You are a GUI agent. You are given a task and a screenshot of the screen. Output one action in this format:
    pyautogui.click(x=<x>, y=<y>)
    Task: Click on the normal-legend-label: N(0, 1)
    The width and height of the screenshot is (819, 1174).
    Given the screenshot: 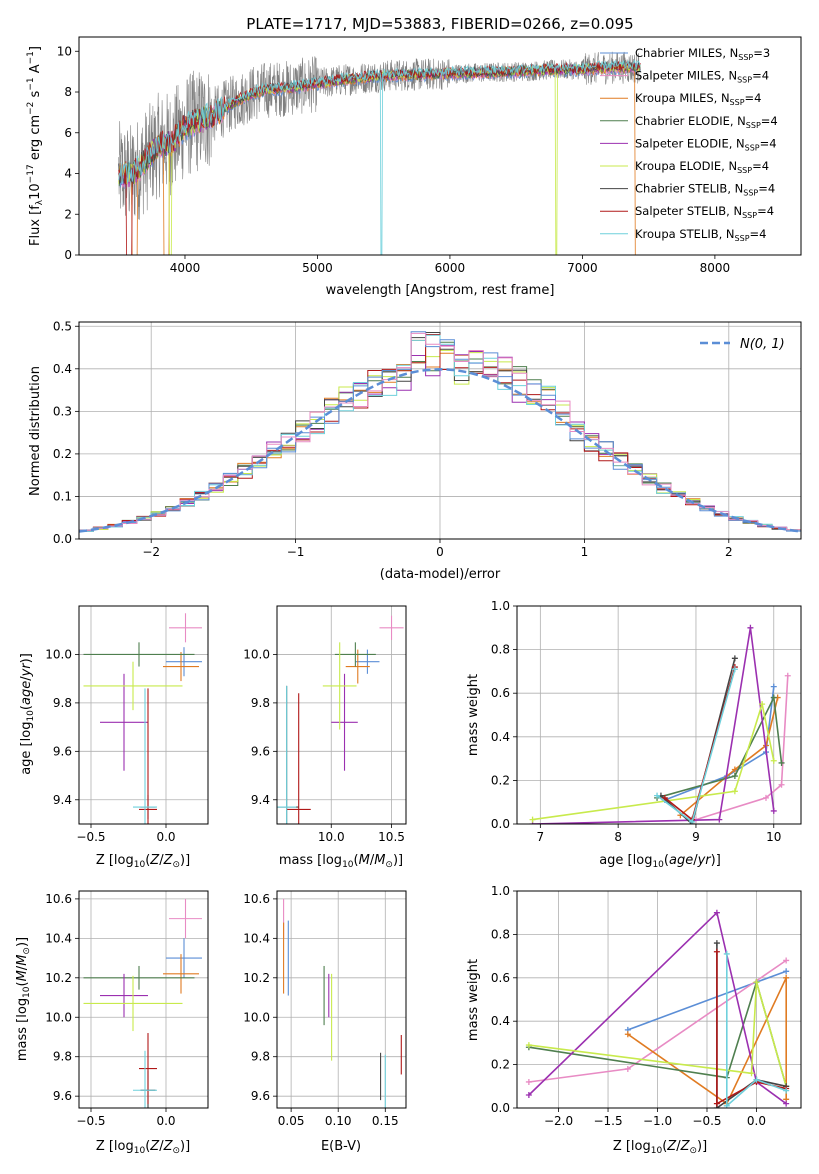 What is the action you would take?
    pyautogui.click(x=762, y=344)
    